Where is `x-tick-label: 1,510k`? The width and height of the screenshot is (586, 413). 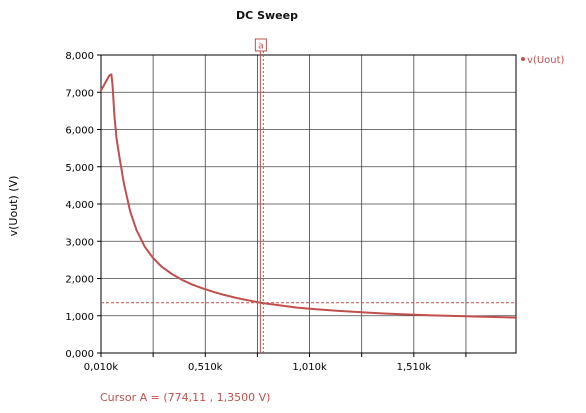
x-tick-label: 1,510k is located at coordinates (414, 367).